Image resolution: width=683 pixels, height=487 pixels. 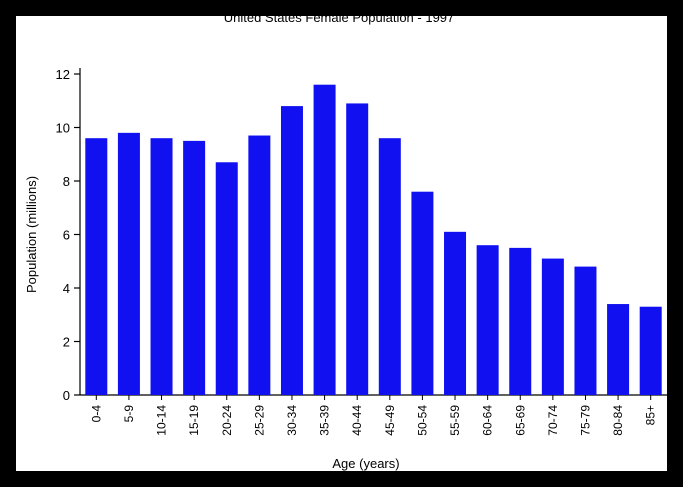 I want to click on x-tick-label: 5-9, so click(x=129, y=414).